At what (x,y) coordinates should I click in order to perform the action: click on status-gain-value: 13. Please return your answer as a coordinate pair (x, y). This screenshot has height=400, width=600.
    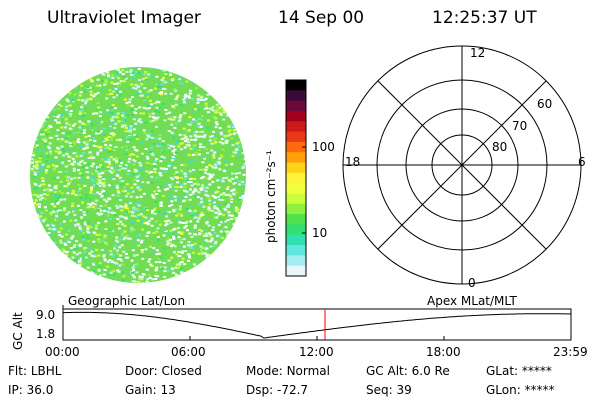
    Looking at the image, I should click on (168, 390).